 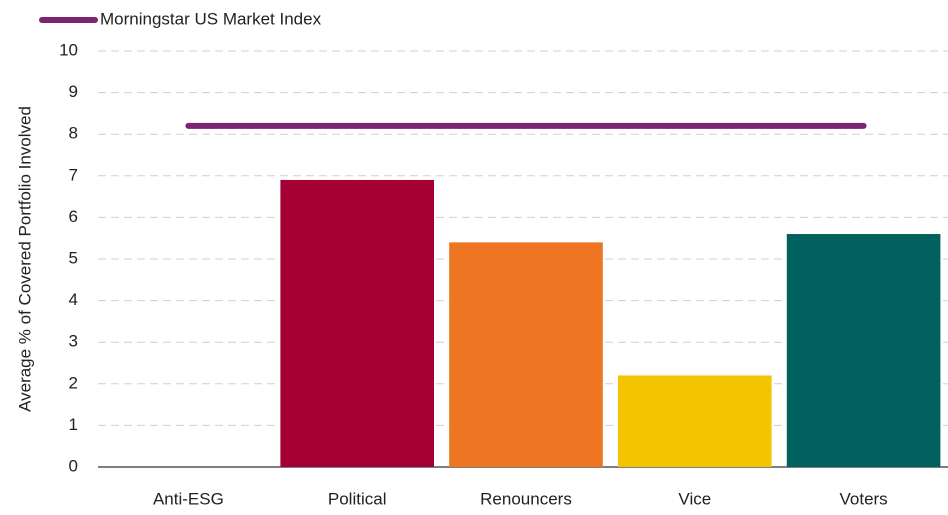 What do you see at coordinates (211, 18) in the screenshot?
I see `legend-label: Morningstar US Market Index` at bounding box center [211, 18].